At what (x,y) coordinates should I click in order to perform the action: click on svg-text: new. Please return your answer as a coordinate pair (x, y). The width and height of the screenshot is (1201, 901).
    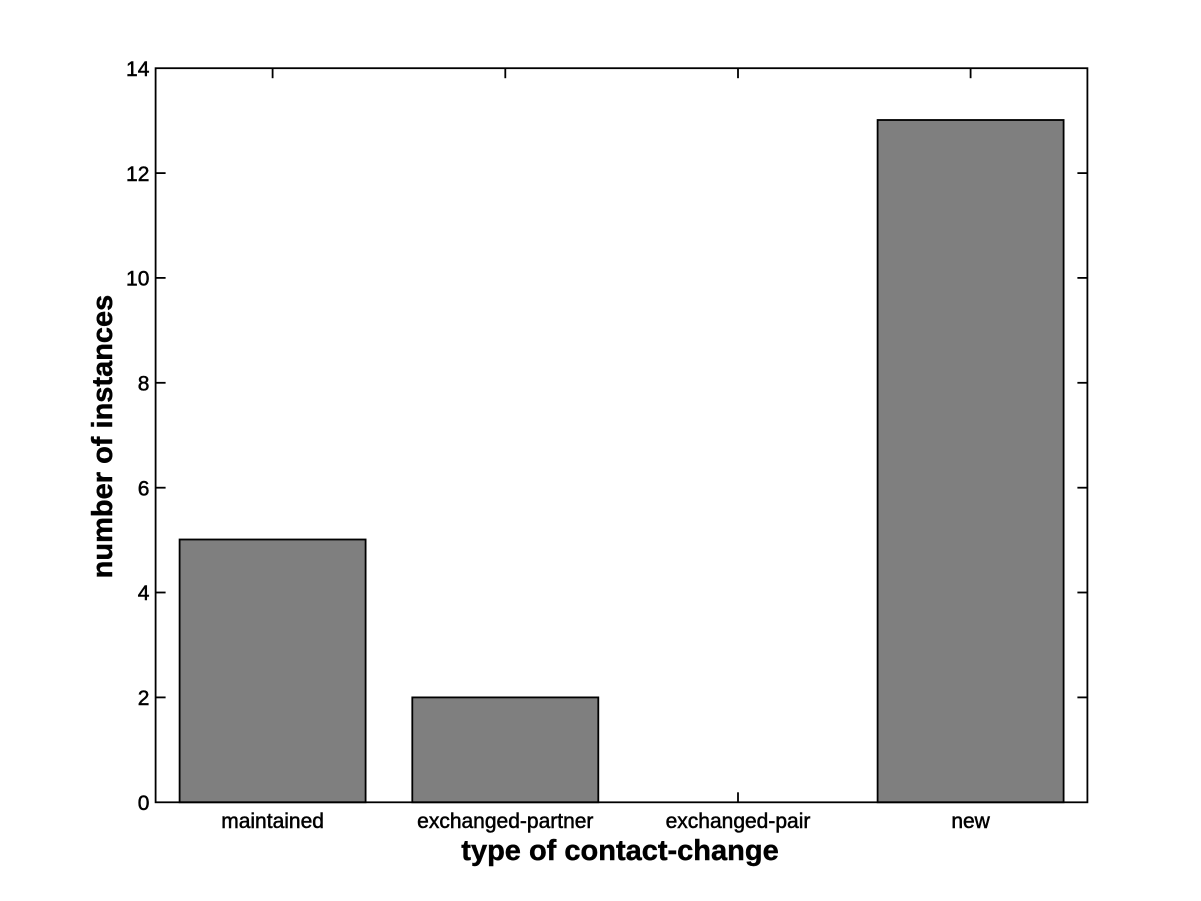
    Looking at the image, I should click on (970, 821).